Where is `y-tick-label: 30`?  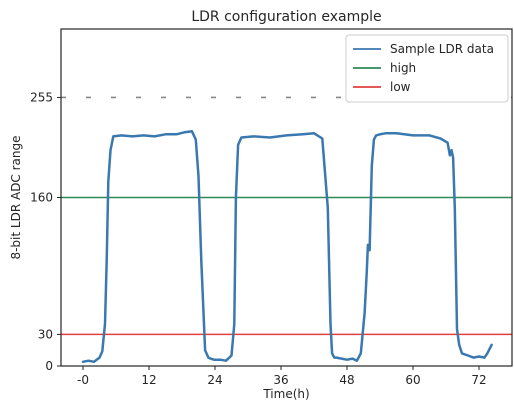 y-tick-label: 30 is located at coordinates (45, 334).